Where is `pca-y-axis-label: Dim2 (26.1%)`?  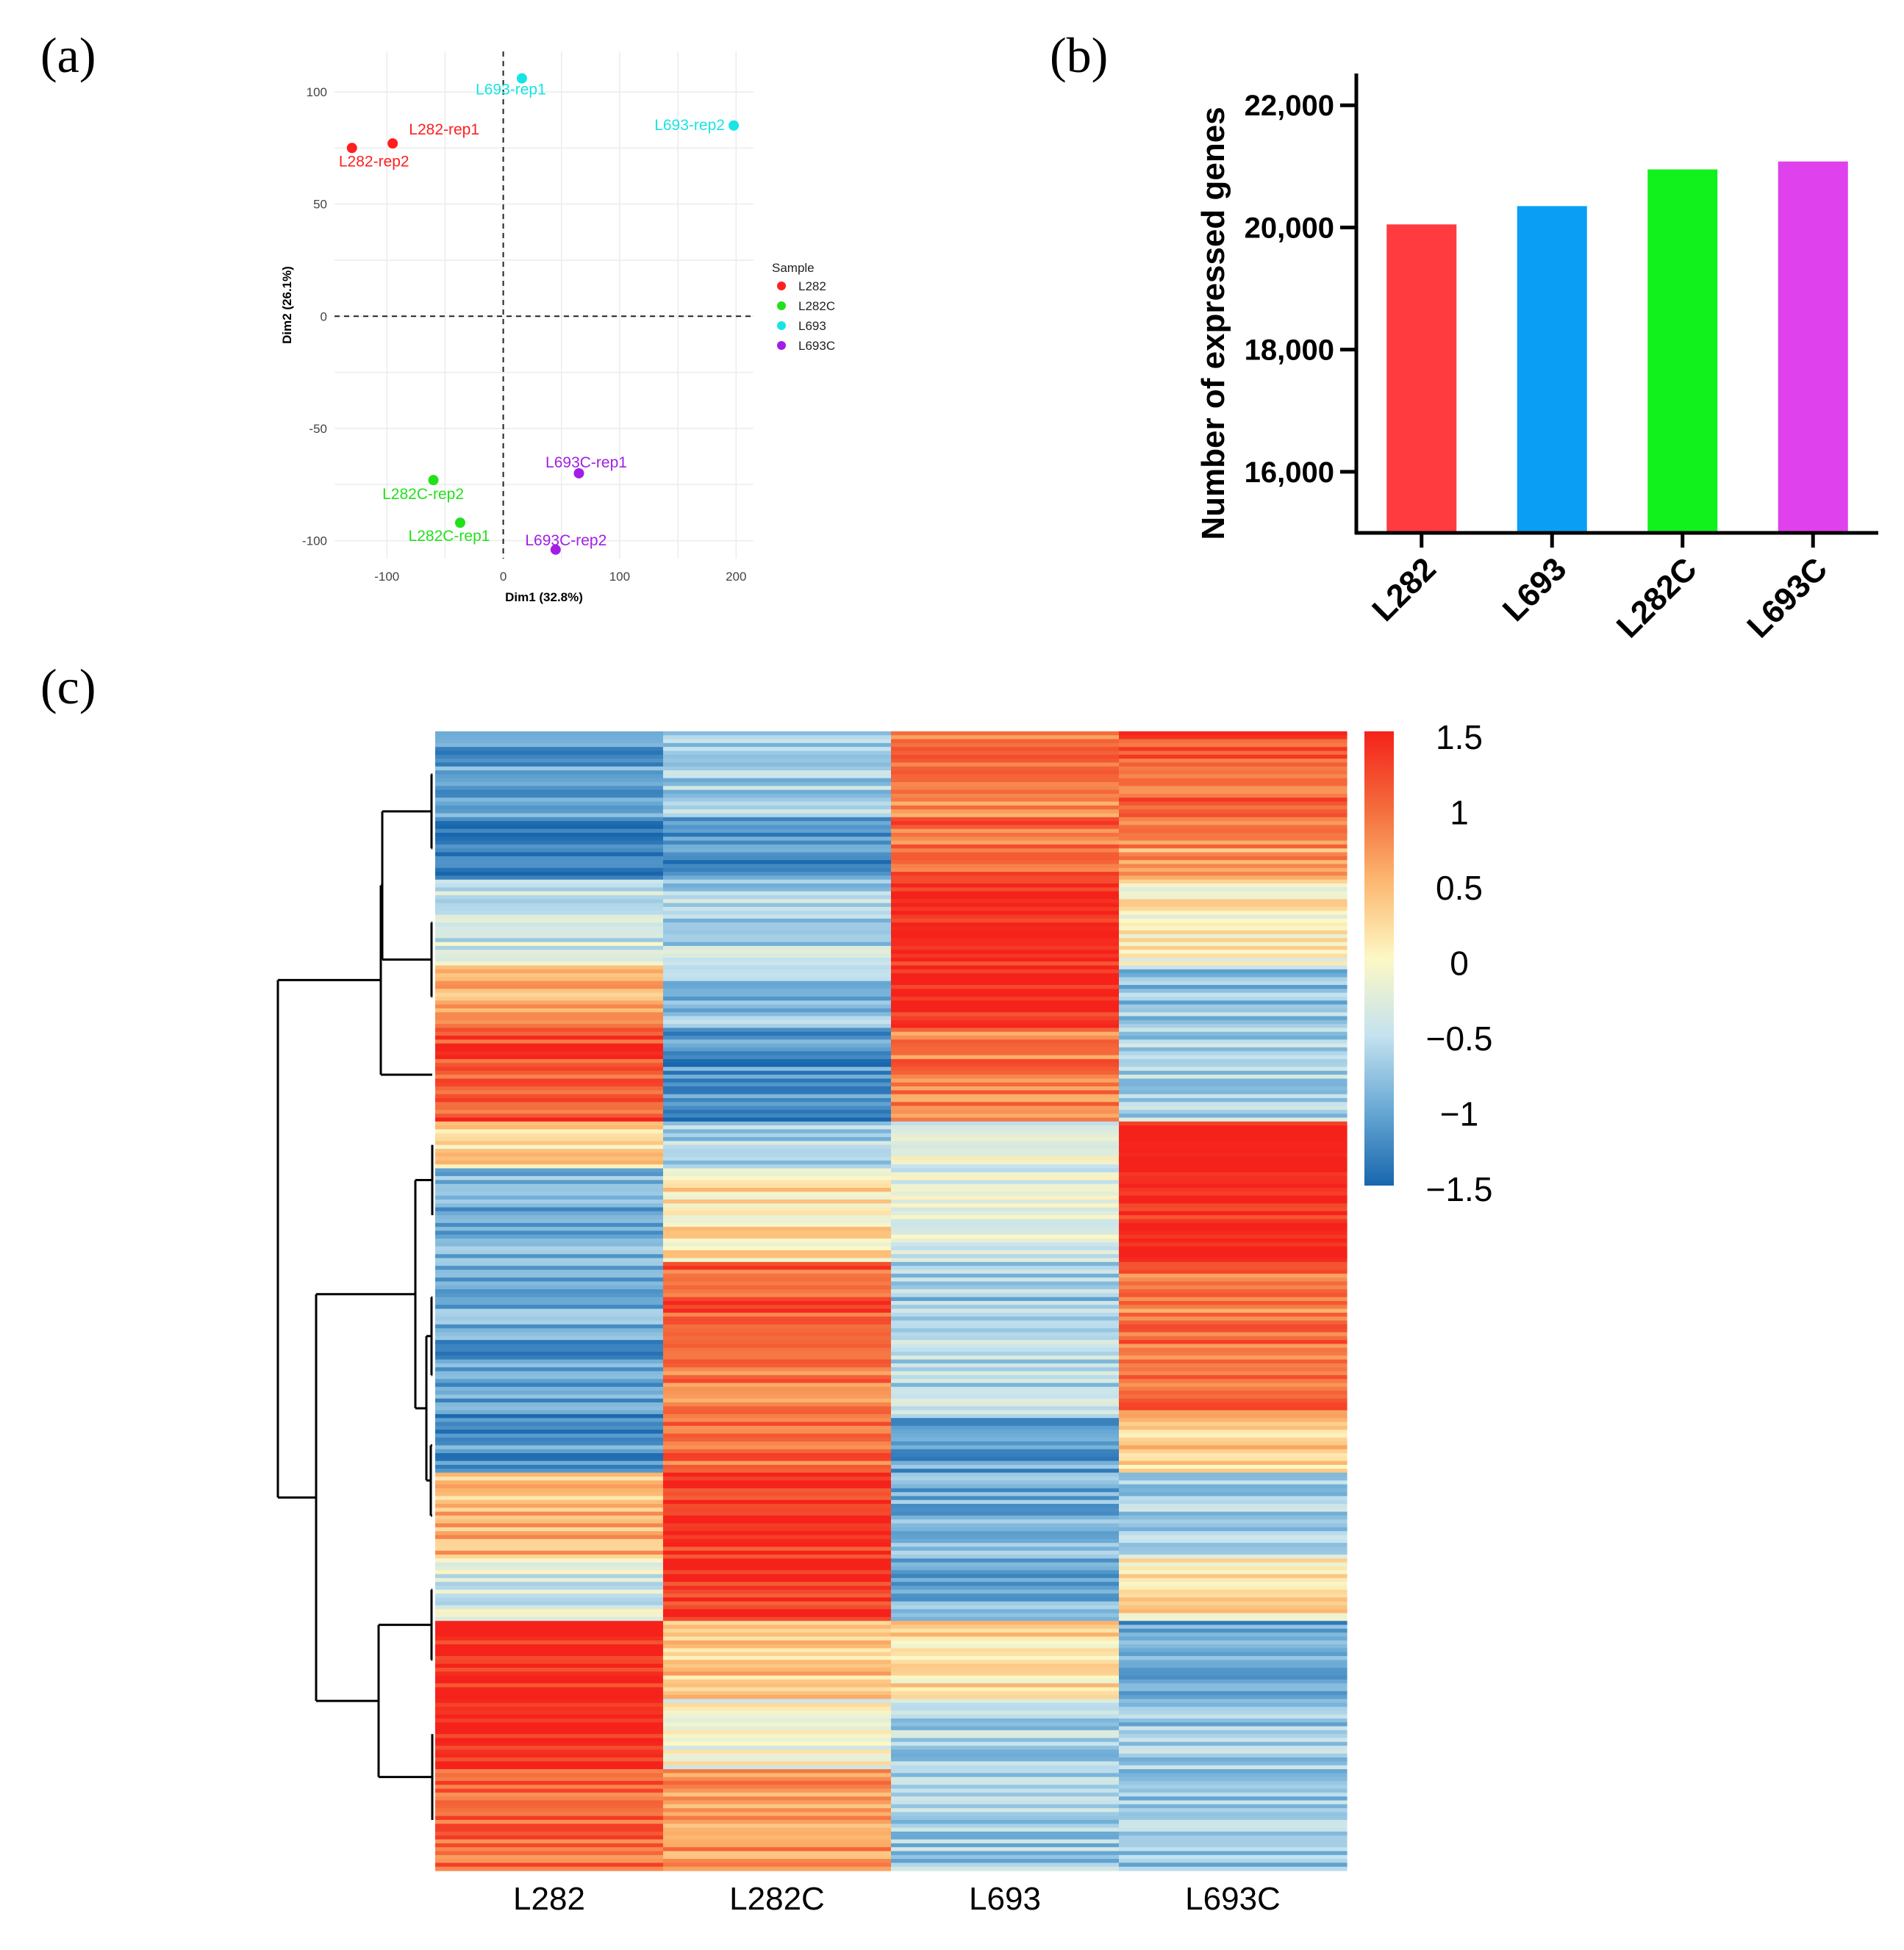 pca-y-axis-label: Dim2 (26.1%) is located at coordinates (287, 305).